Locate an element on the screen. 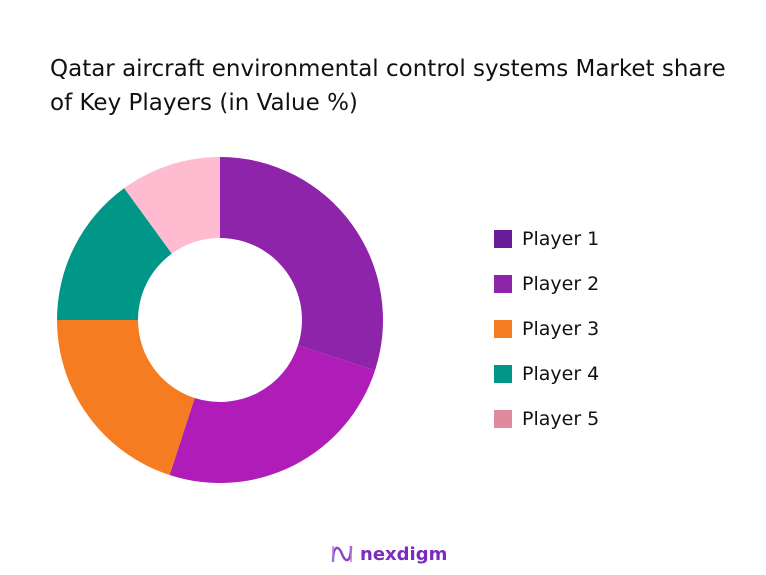 The image size is (766, 575). legend-label: Player 1 is located at coordinates (561, 238).